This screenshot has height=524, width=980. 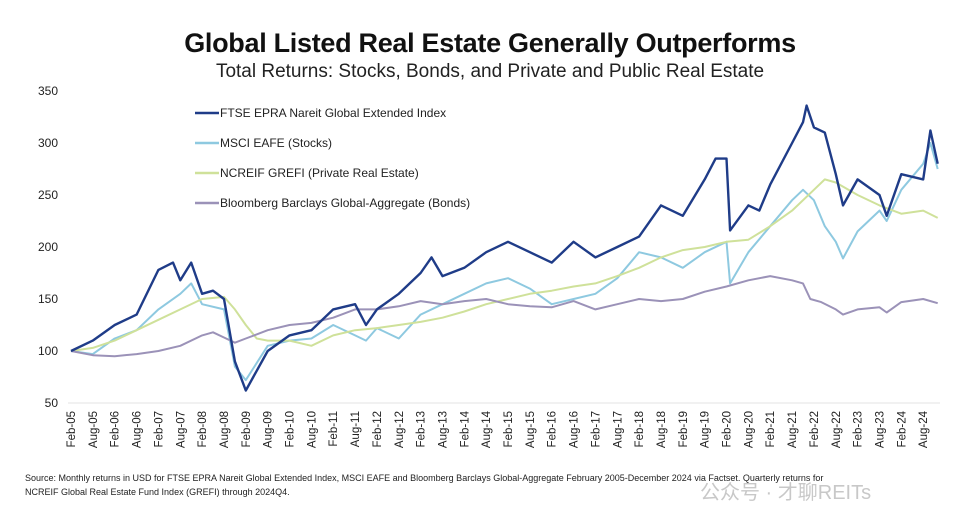 What do you see at coordinates (487, 429) in the screenshot?
I see `x-tick-label: Aug-14` at bounding box center [487, 429].